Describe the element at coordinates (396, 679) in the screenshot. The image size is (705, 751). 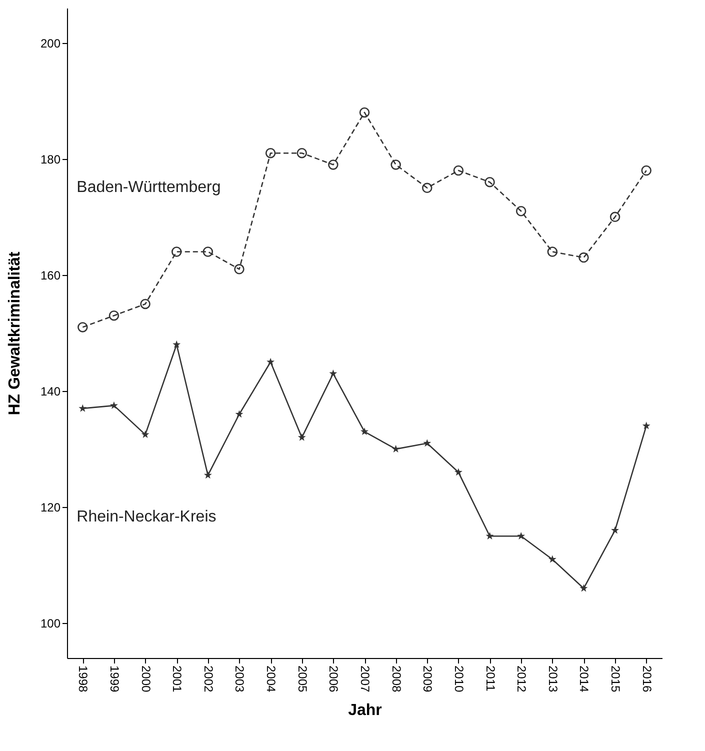
I see `x-tick-label: 2008` at that location.